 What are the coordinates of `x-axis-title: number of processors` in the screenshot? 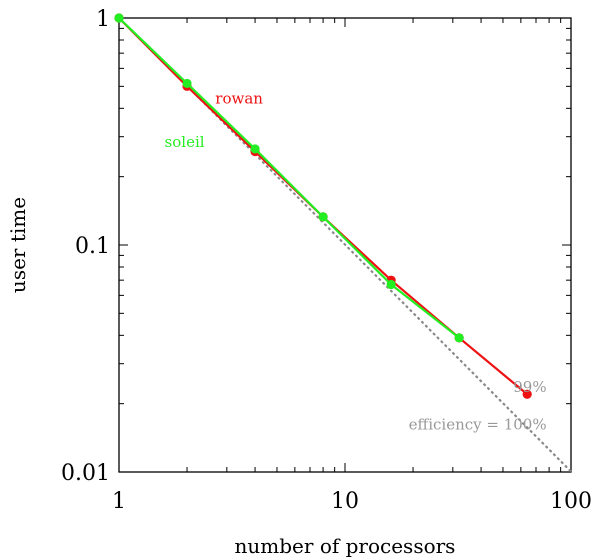 It's located at (345, 546).